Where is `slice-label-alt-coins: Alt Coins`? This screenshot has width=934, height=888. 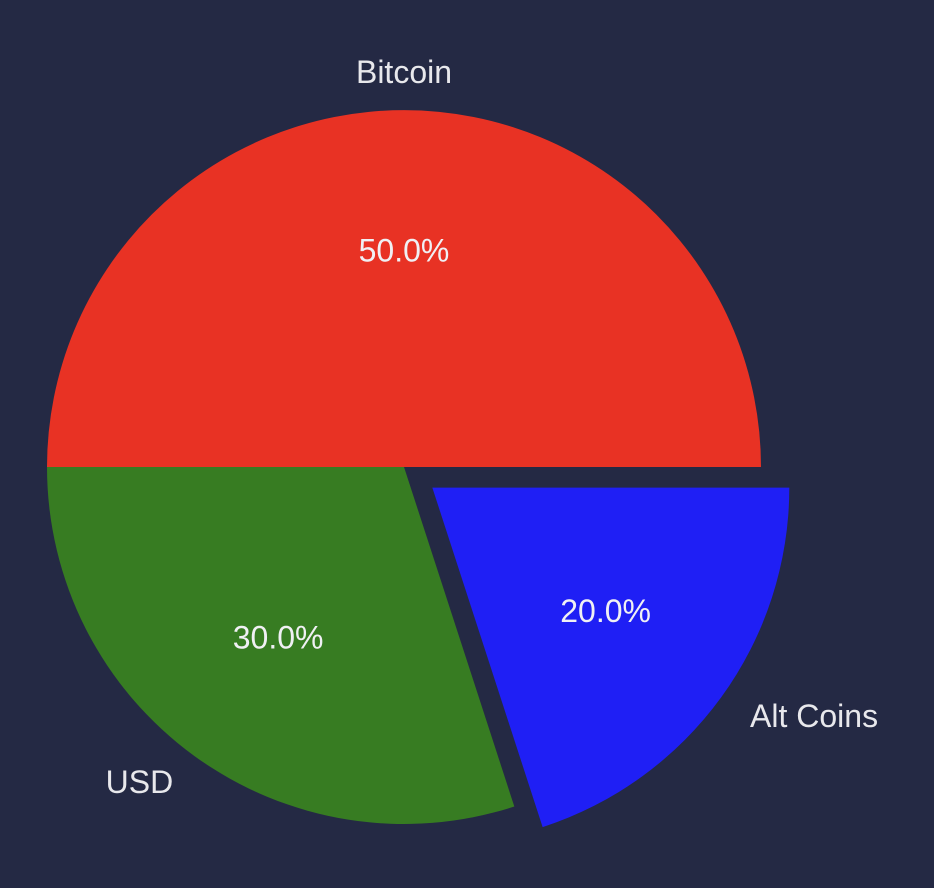 slice-label-alt-coins: Alt Coins is located at coordinates (814, 716).